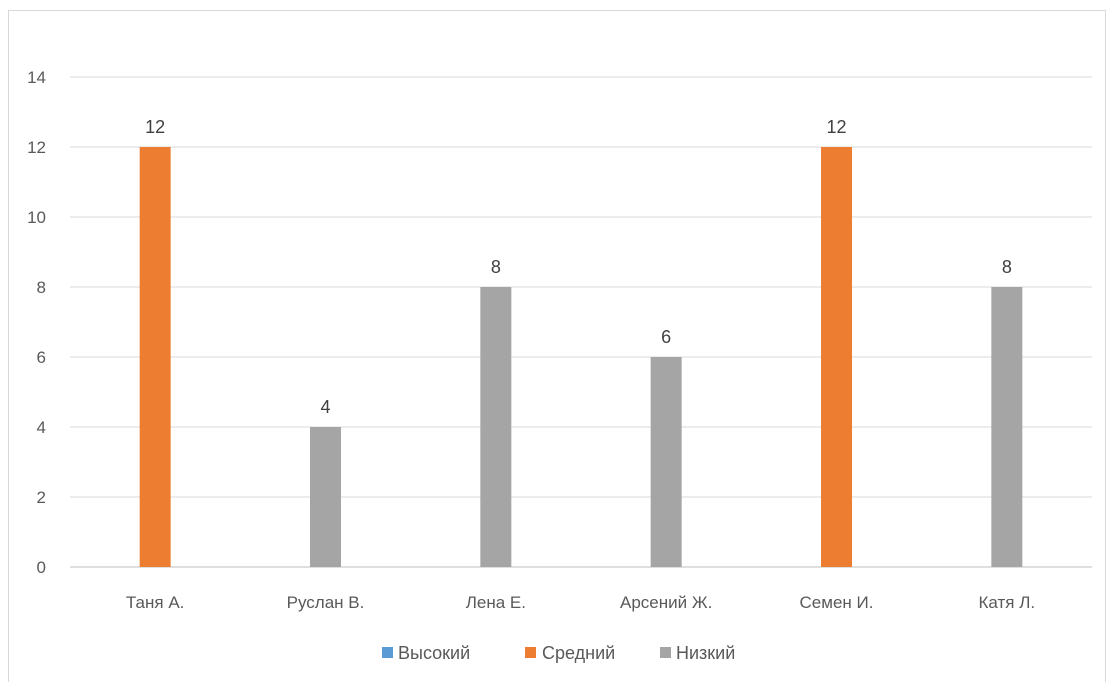  What do you see at coordinates (41, 497) in the screenshot?
I see `y-tick-label: 2` at bounding box center [41, 497].